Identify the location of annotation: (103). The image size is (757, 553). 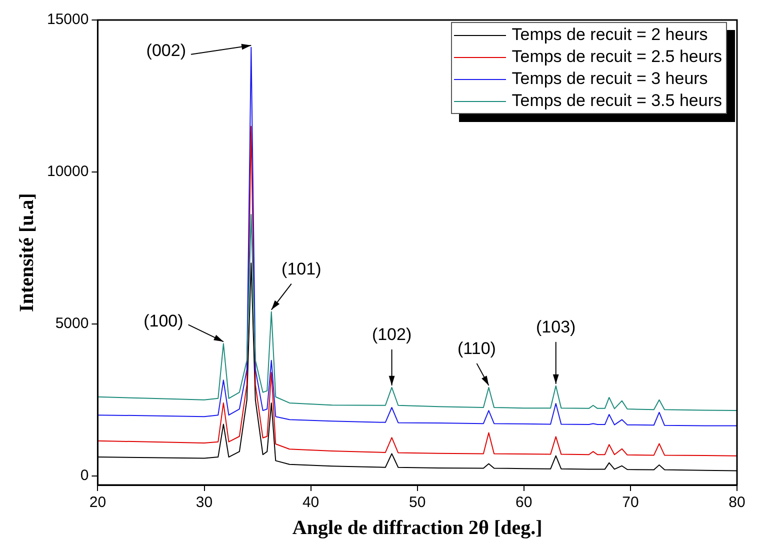
(556, 327).